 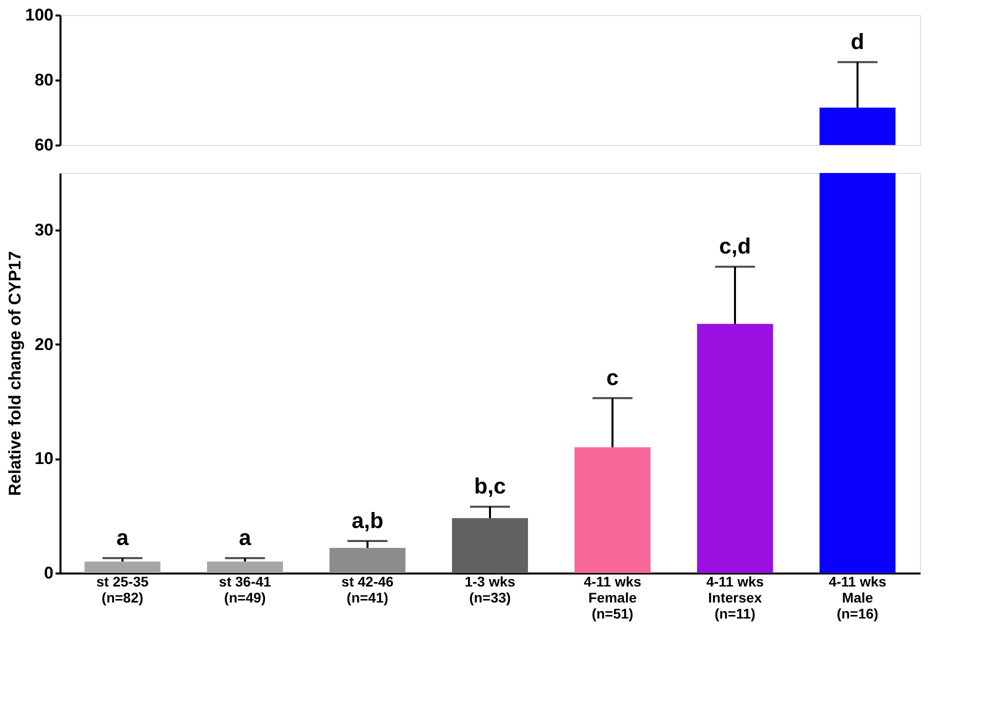 What do you see at coordinates (44, 145) in the screenshot?
I see `y-tick-label: 60` at bounding box center [44, 145].